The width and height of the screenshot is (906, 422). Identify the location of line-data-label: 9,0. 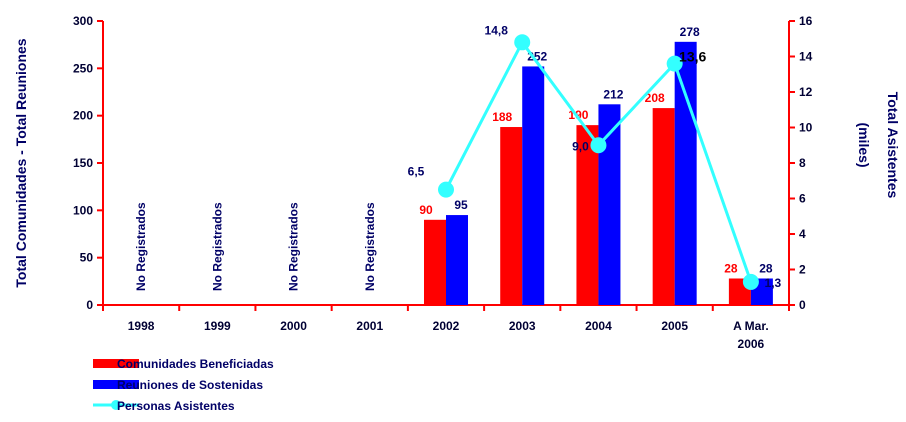
(580, 146).